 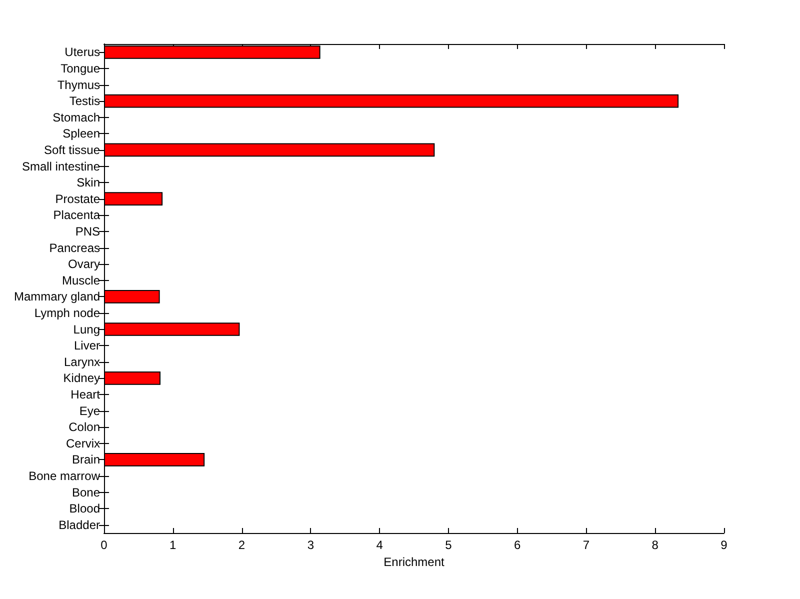 I want to click on y-tick-label: Skin, so click(x=88, y=183).